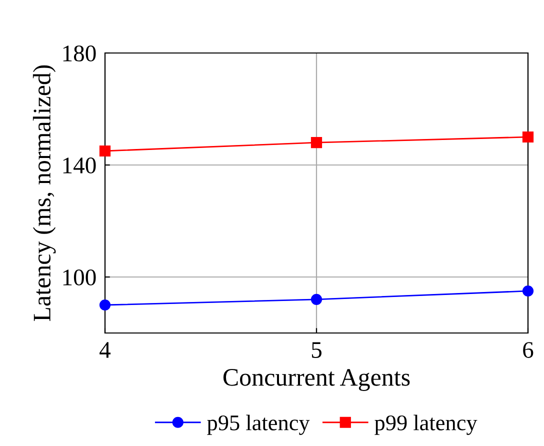  What do you see at coordinates (79, 165) in the screenshot?
I see `y-tick-label: 140` at bounding box center [79, 165].